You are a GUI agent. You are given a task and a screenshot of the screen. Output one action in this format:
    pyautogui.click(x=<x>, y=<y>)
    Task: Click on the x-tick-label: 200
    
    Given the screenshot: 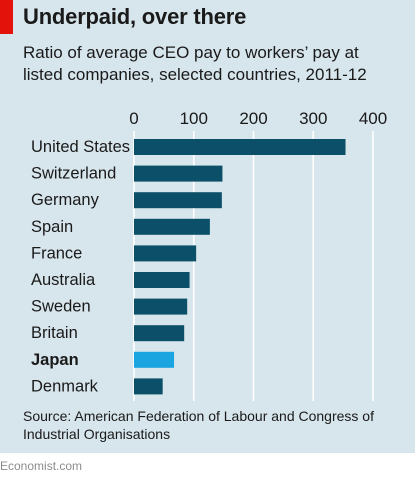 What is the action you would take?
    pyautogui.click(x=253, y=118)
    